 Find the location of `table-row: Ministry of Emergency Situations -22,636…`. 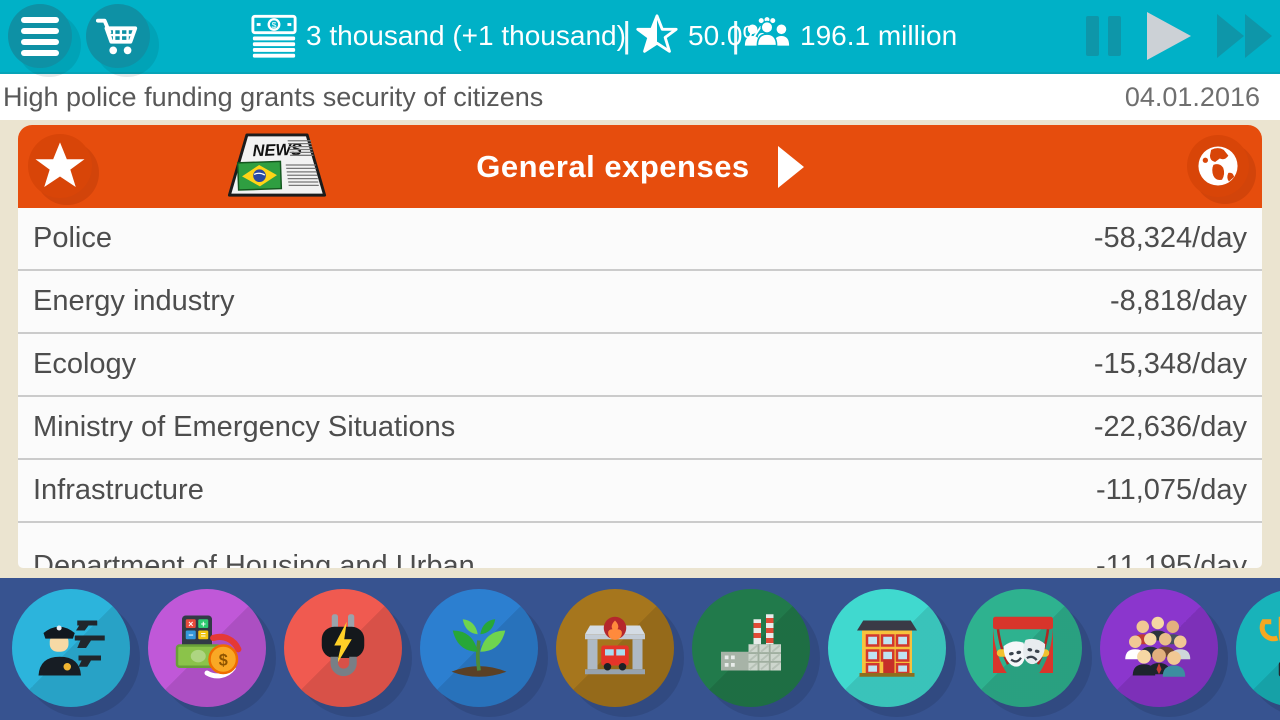

table-row: Ministry of Emergency Situations -22,636… is located at coordinates (640, 426).